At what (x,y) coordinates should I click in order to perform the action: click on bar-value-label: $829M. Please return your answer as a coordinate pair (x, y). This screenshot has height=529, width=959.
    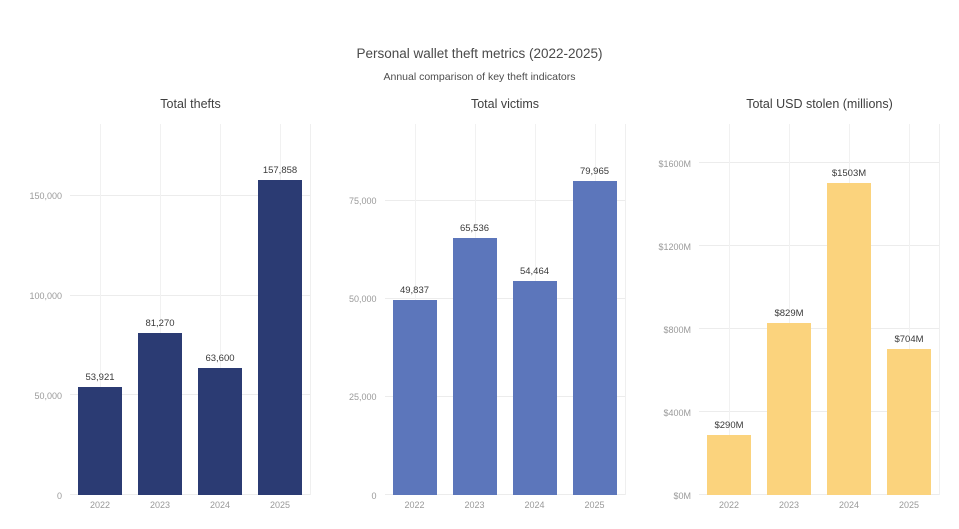
    Looking at the image, I should click on (789, 314).